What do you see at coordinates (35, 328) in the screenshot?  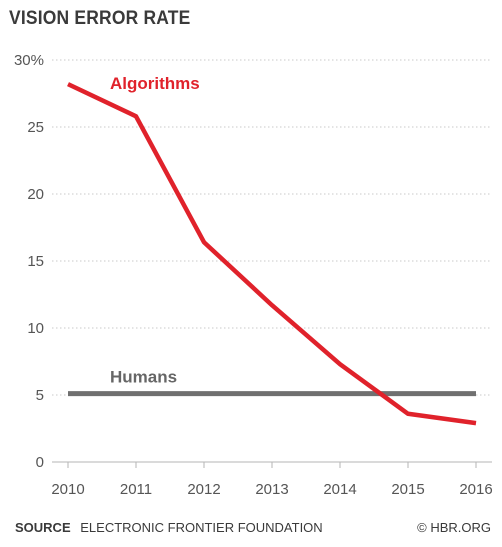 I see `y-tick-label: 10` at bounding box center [35, 328].